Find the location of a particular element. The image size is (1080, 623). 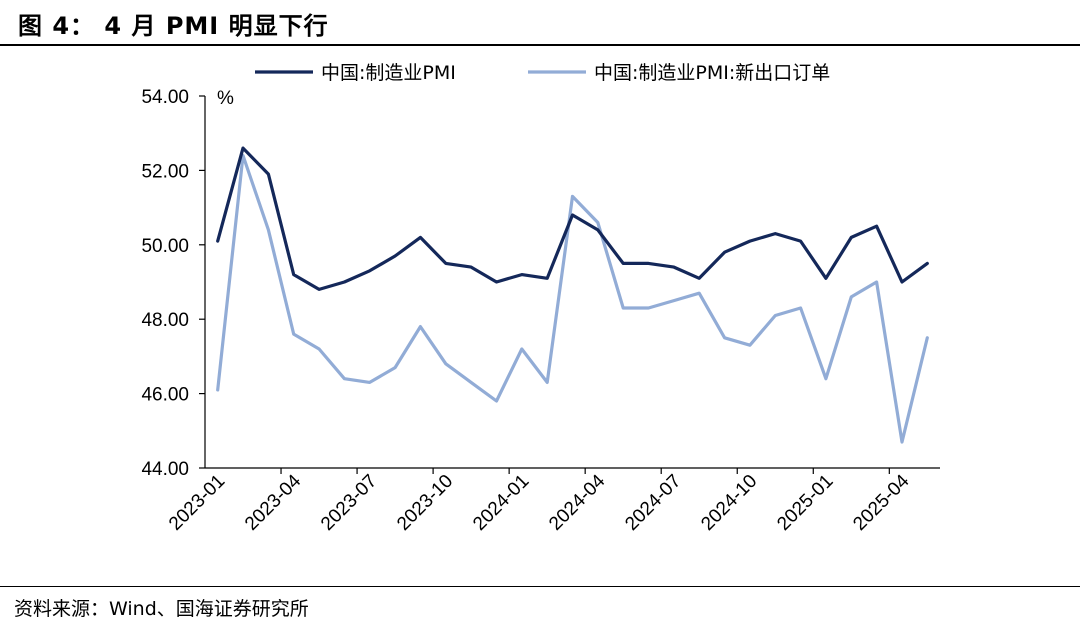

x-tick-label: 2023-07 is located at coordinates (349, 503).